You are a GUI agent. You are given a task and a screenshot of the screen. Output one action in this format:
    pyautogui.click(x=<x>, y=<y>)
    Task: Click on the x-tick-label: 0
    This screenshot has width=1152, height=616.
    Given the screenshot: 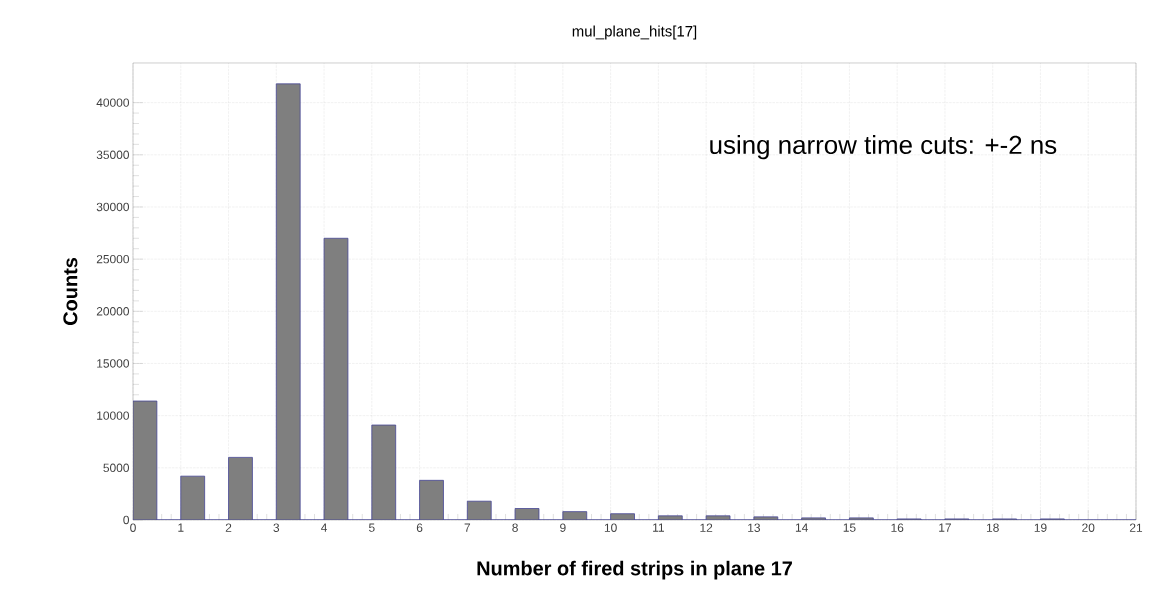 What is the action you would take?
    pyautogui.click(x=133, y=527)
    